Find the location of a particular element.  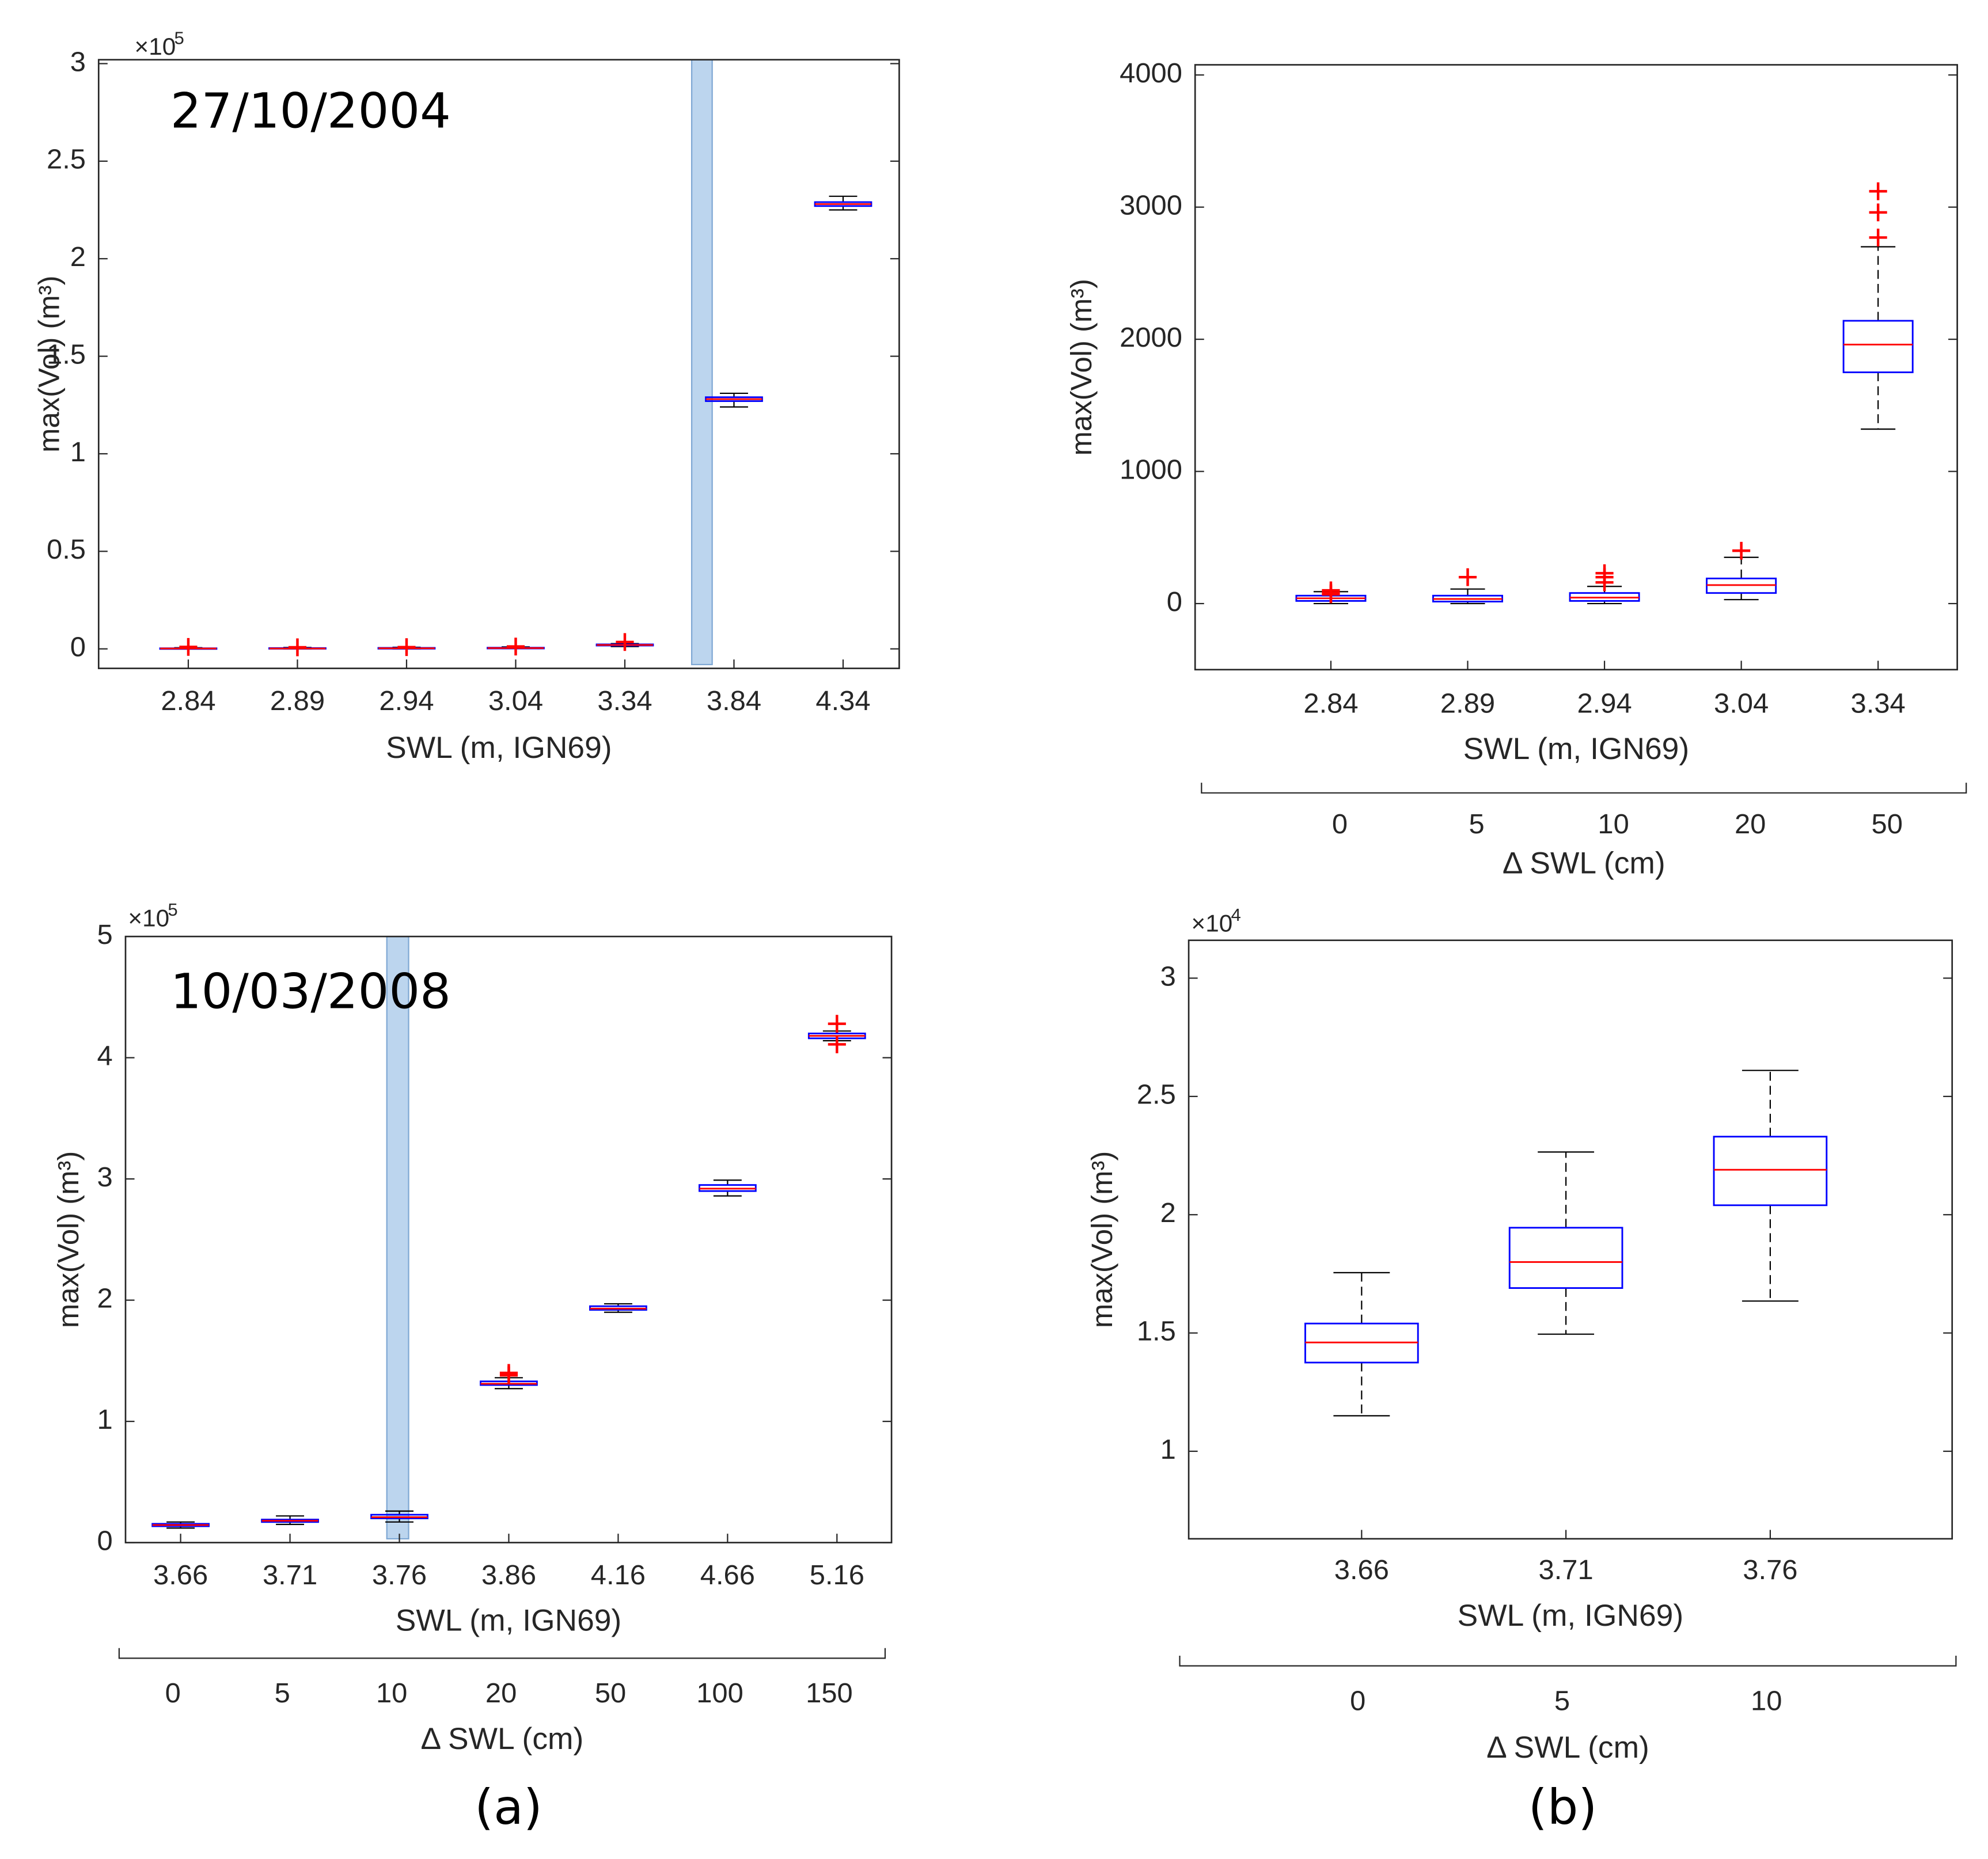

x-tick-label: 4.16 is located at coordinates (618, 1575).